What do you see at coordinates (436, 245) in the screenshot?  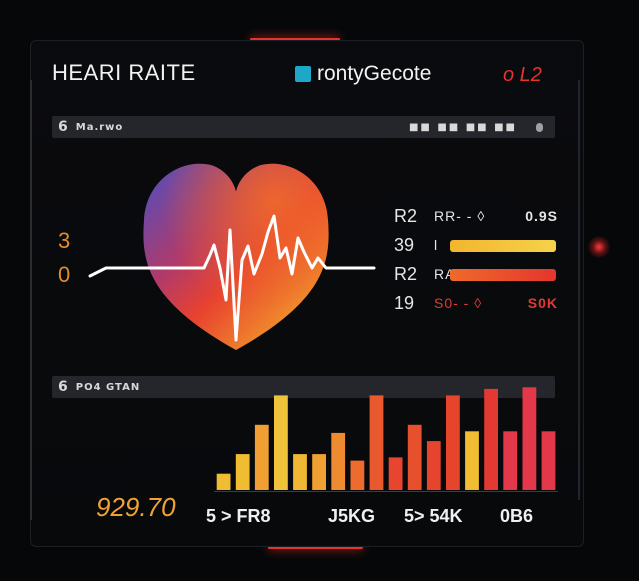 I see `stat-label: l` at bounding box center [436, 245].